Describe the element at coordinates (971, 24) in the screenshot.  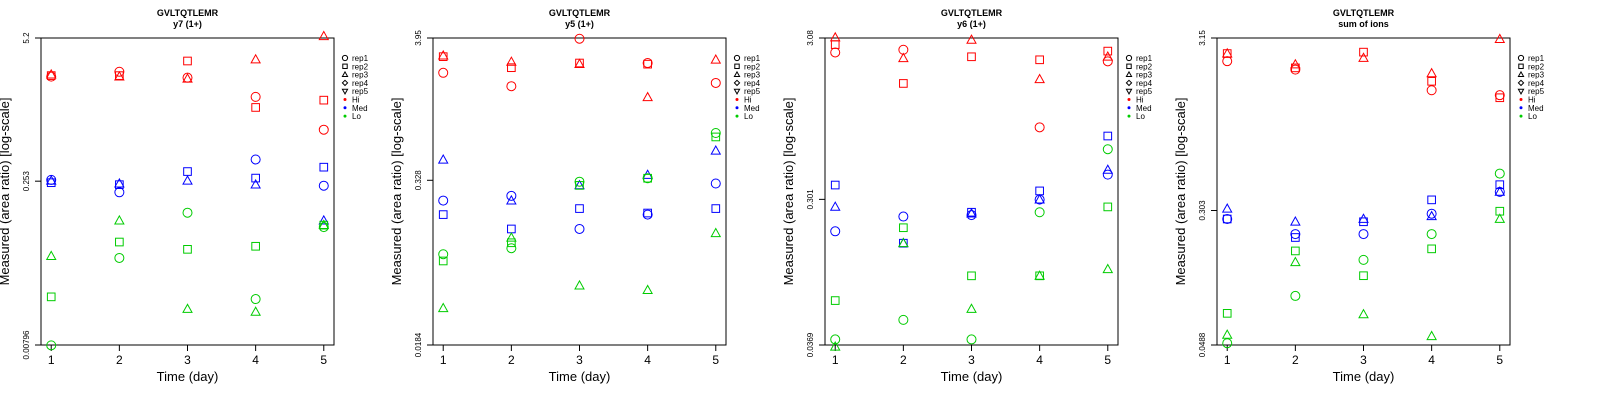
I see `chart-subtitle: y6 (1+)` at that location.